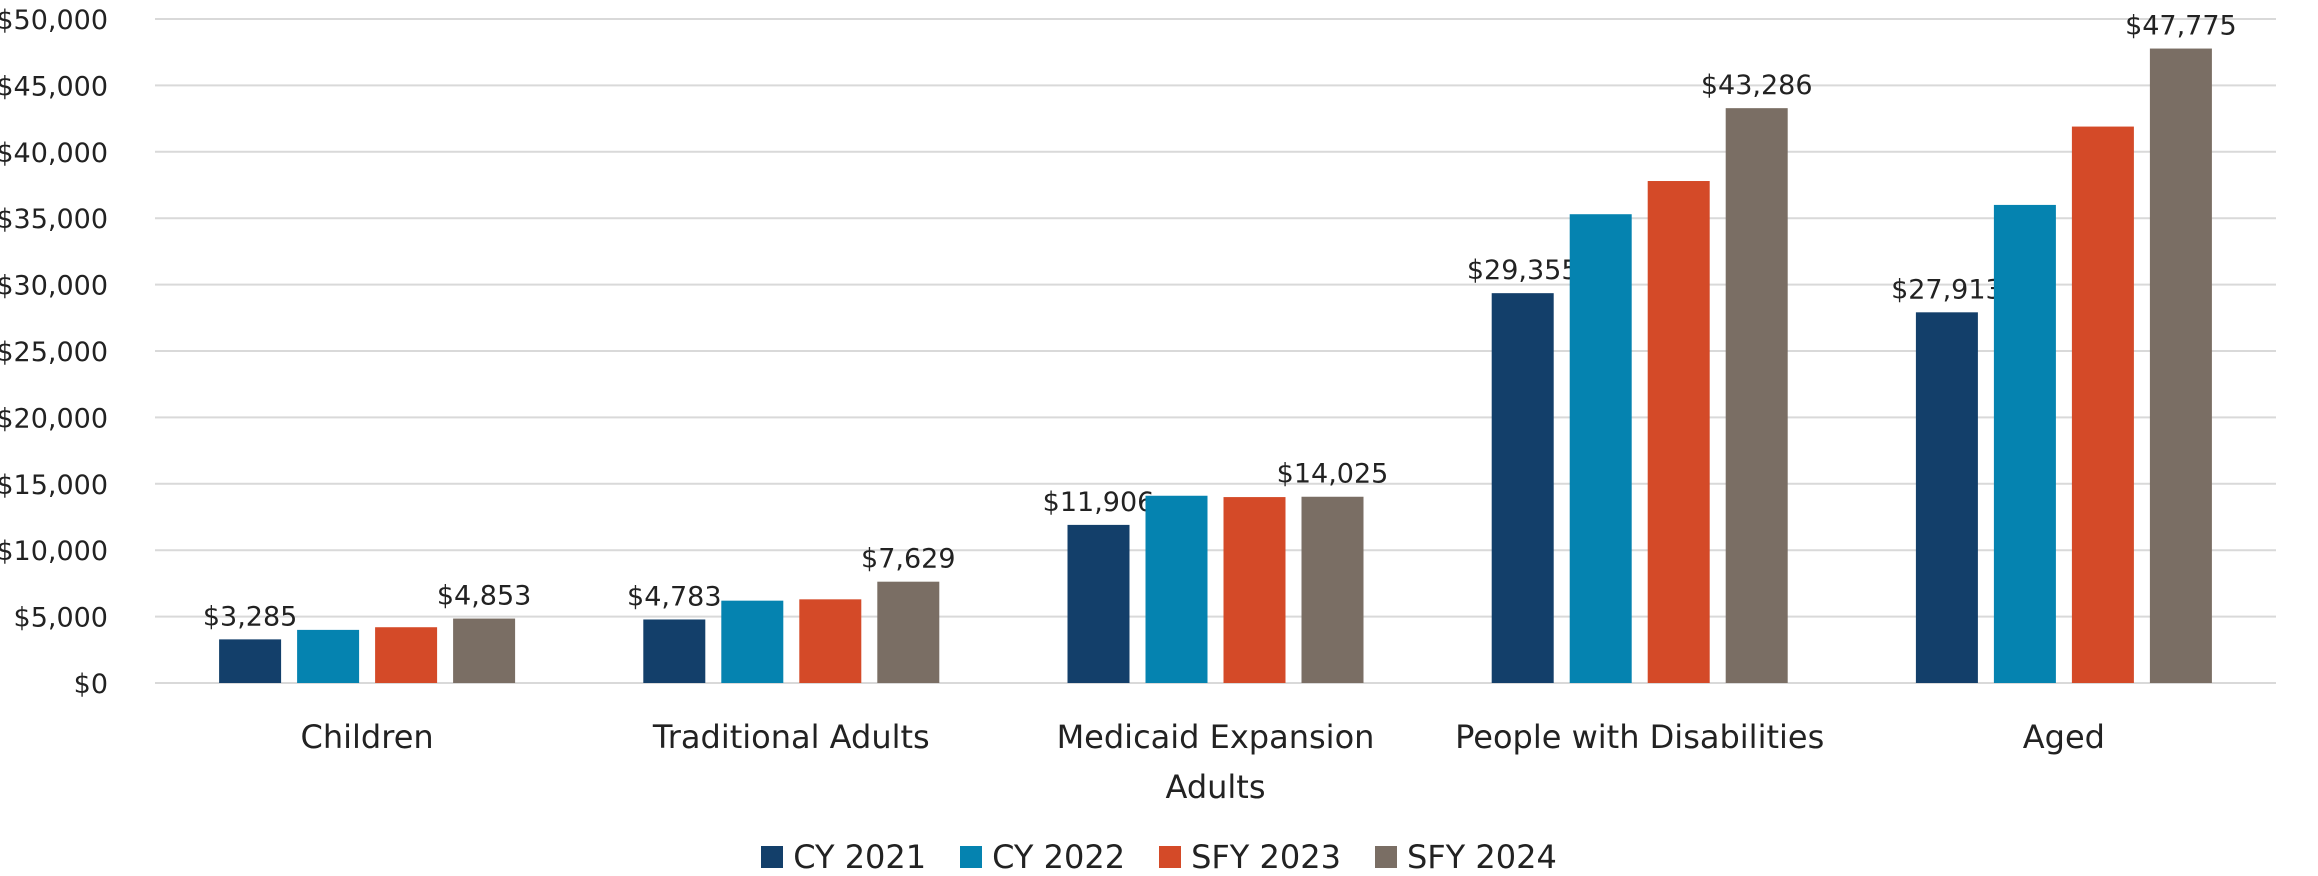 The width and height of the screenshot is (2318, 876). I want to click on x-tick-label: People with Disabilities, so click(1640, 737).